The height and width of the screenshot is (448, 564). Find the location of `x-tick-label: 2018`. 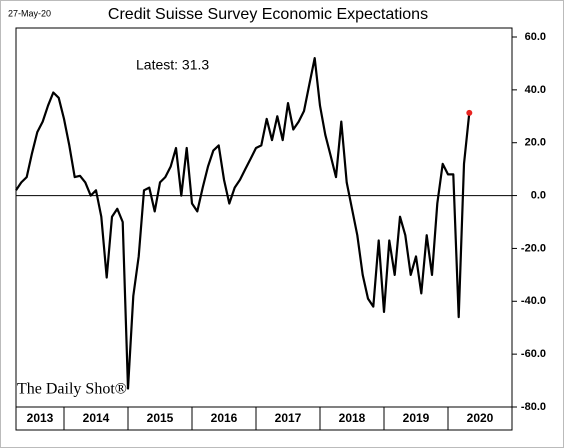

x-tick-label: 2018 is located at coordinates (352, 418).